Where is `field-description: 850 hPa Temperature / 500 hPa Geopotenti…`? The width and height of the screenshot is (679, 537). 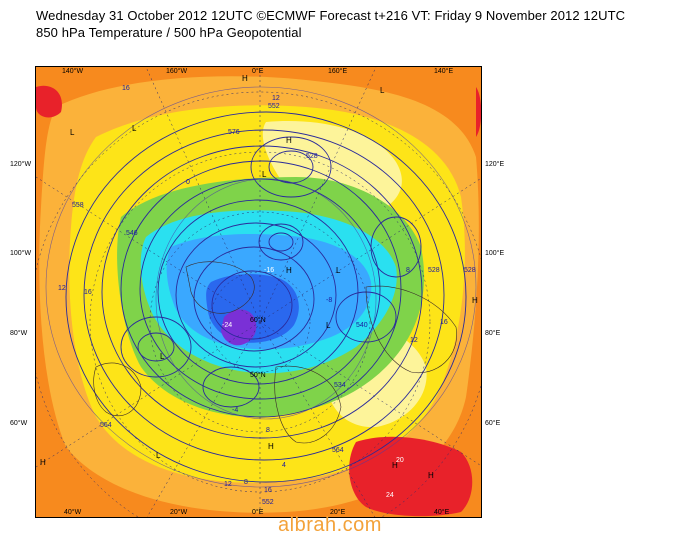 field-description: 850 hPa Temperature / 500 hPa Geopotenti… is located at coordinates (169, 32).